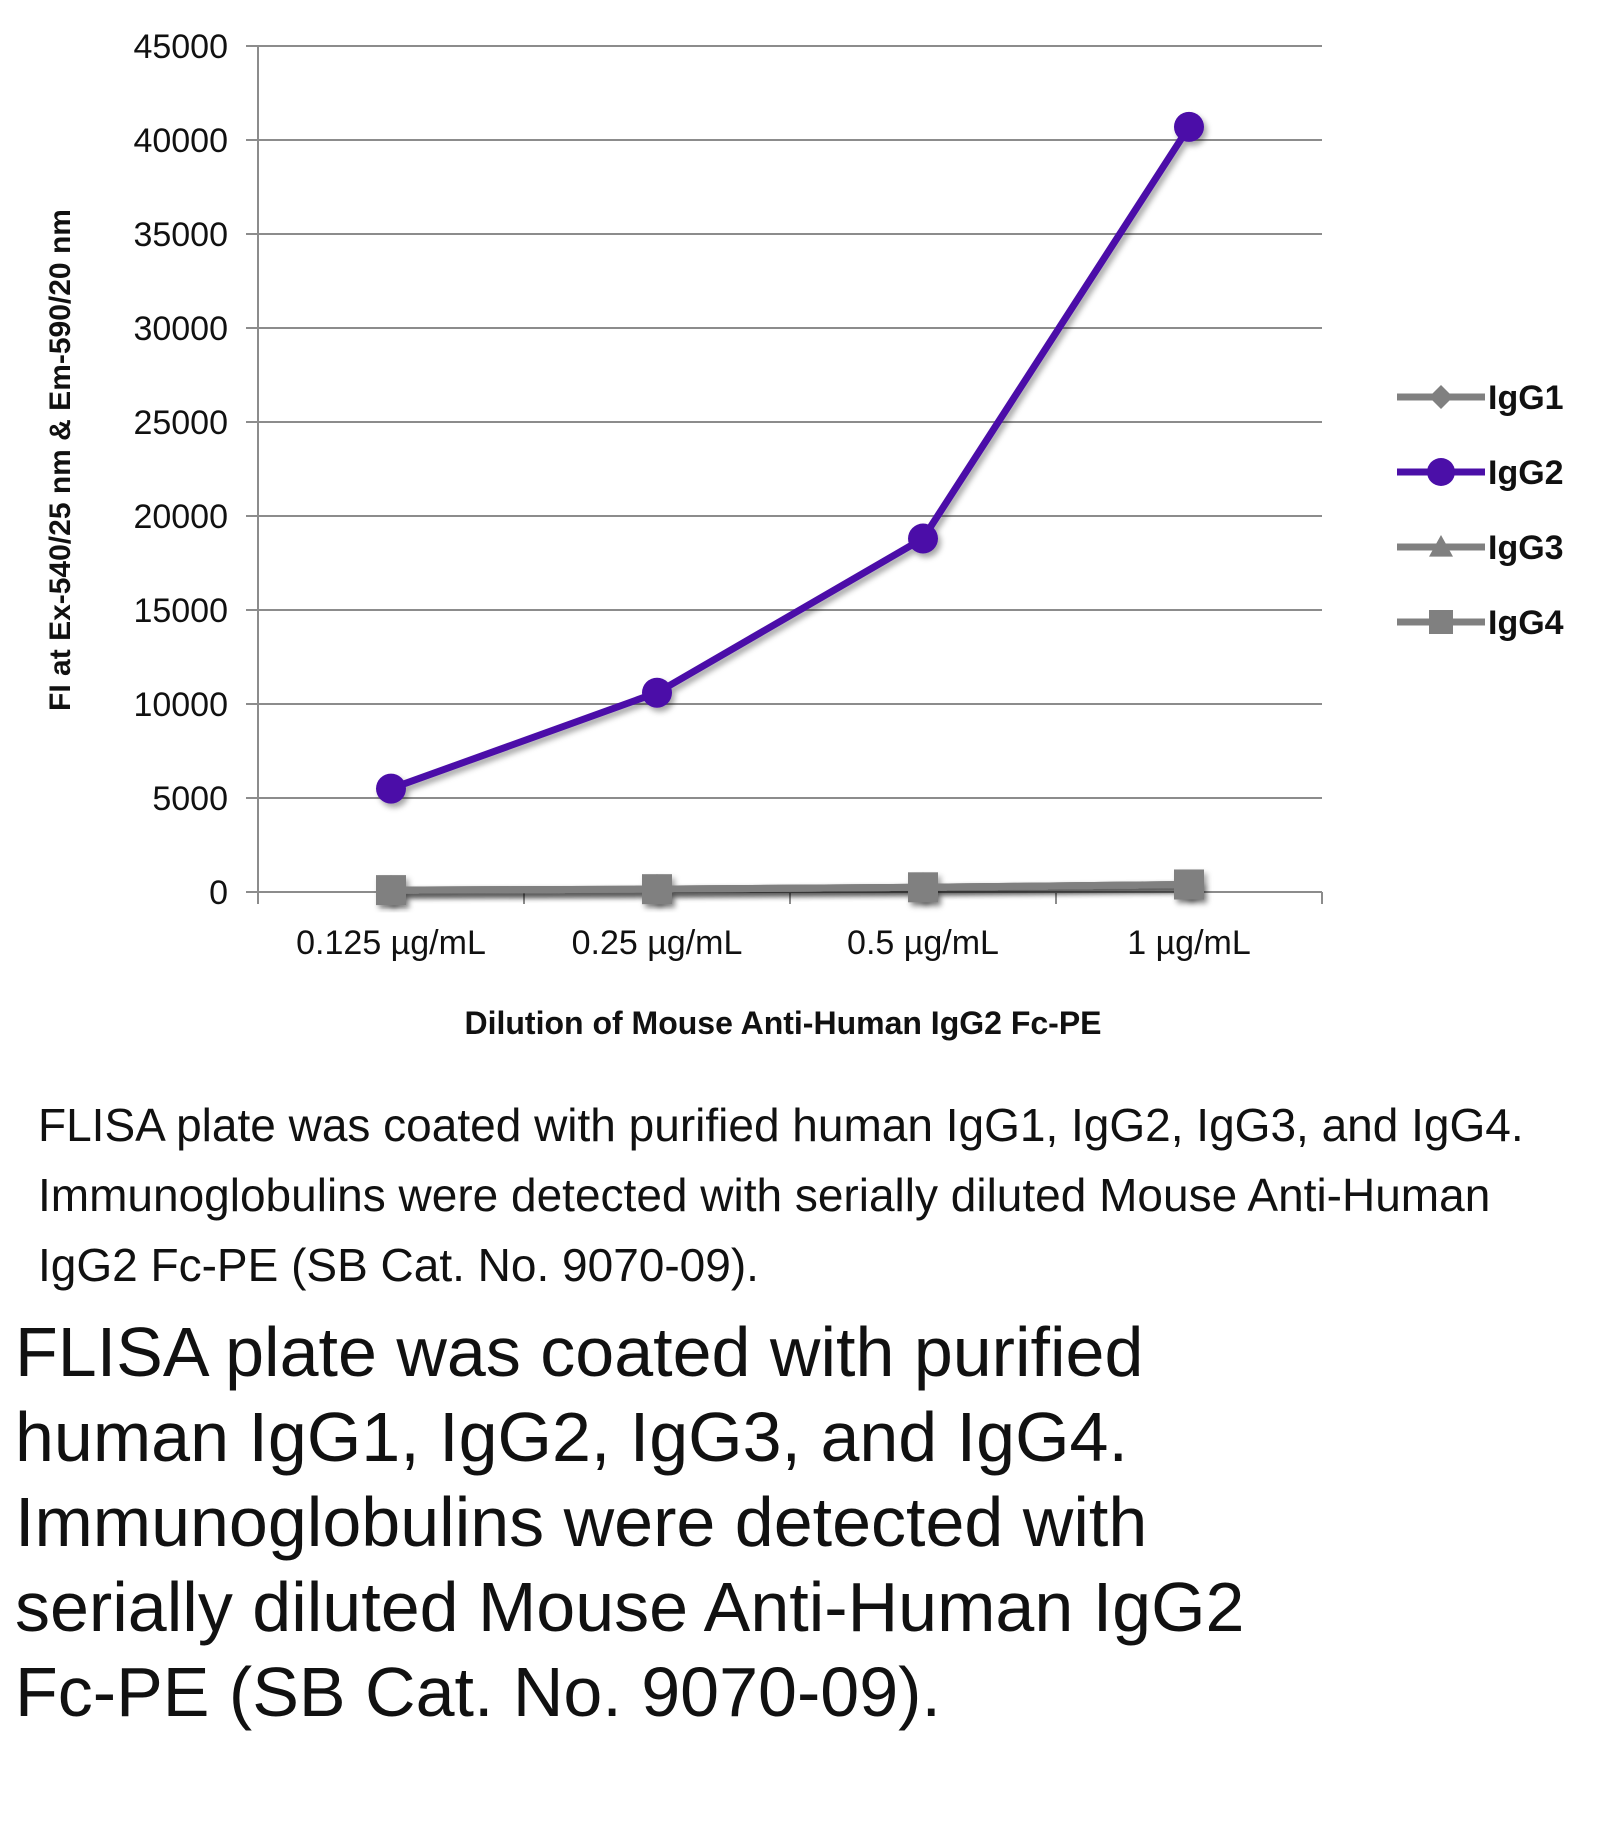 The image size is (1611, 1836). Describe the element at coordinates (180, 235) in the screenshot. I see `y-tick-label: 35000` at that location.